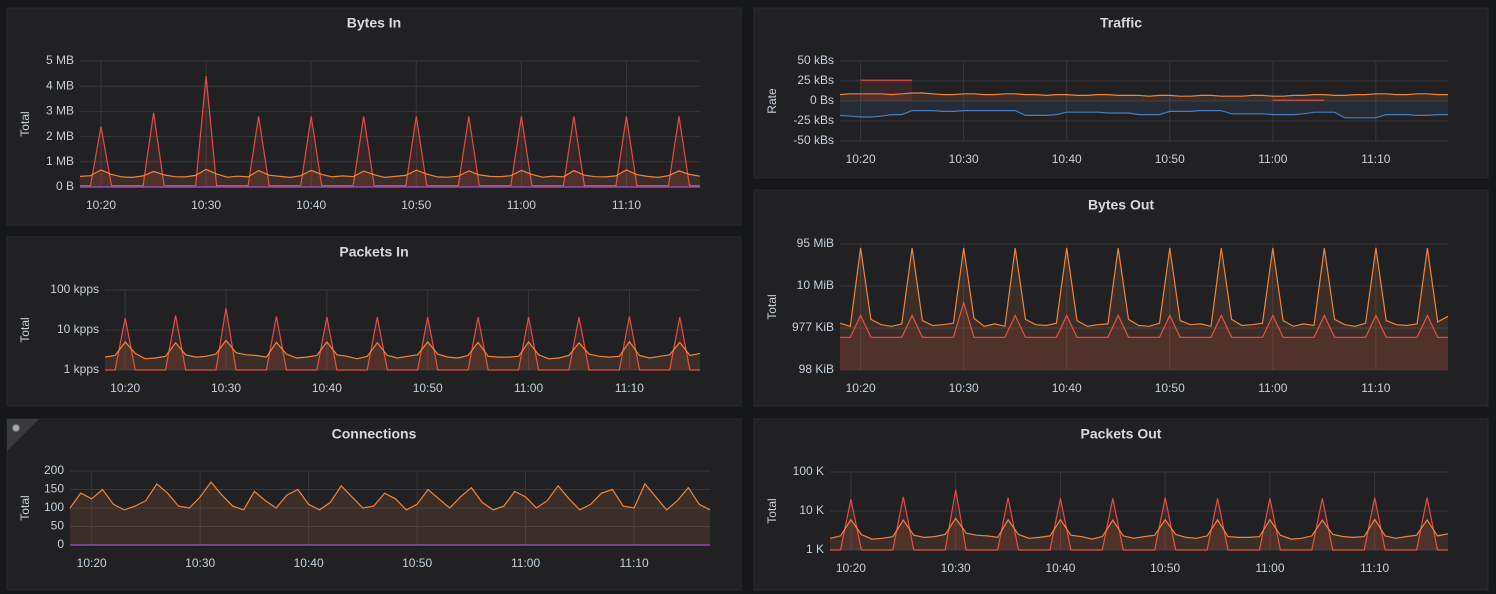 The height and width of the screenshot is (594, 1496). What do you see at coordinates (1121, 434) in the screenshot?
I see `panel-title: Packets Out` at bounding box center [1121, 434].